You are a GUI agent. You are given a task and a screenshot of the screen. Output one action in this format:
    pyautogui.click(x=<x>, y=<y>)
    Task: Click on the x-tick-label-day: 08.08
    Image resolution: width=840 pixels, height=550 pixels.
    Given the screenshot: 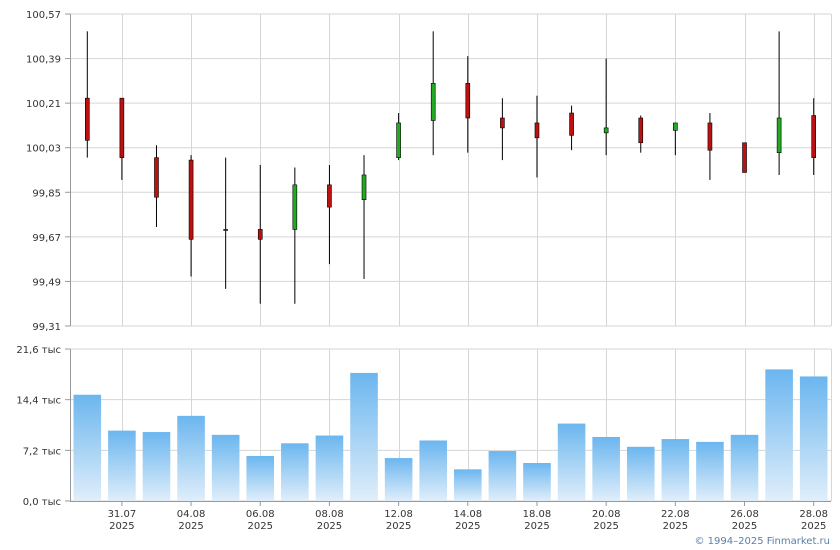 What is the action you would take?
    pyautogui.click(x=329, y=514)
    